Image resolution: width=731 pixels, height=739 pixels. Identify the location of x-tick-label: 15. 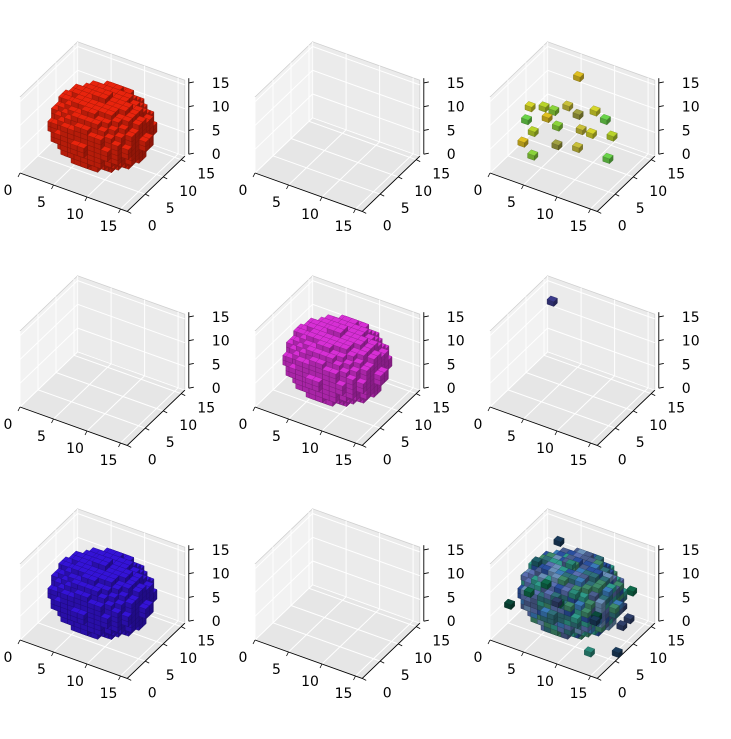
(109, 694).